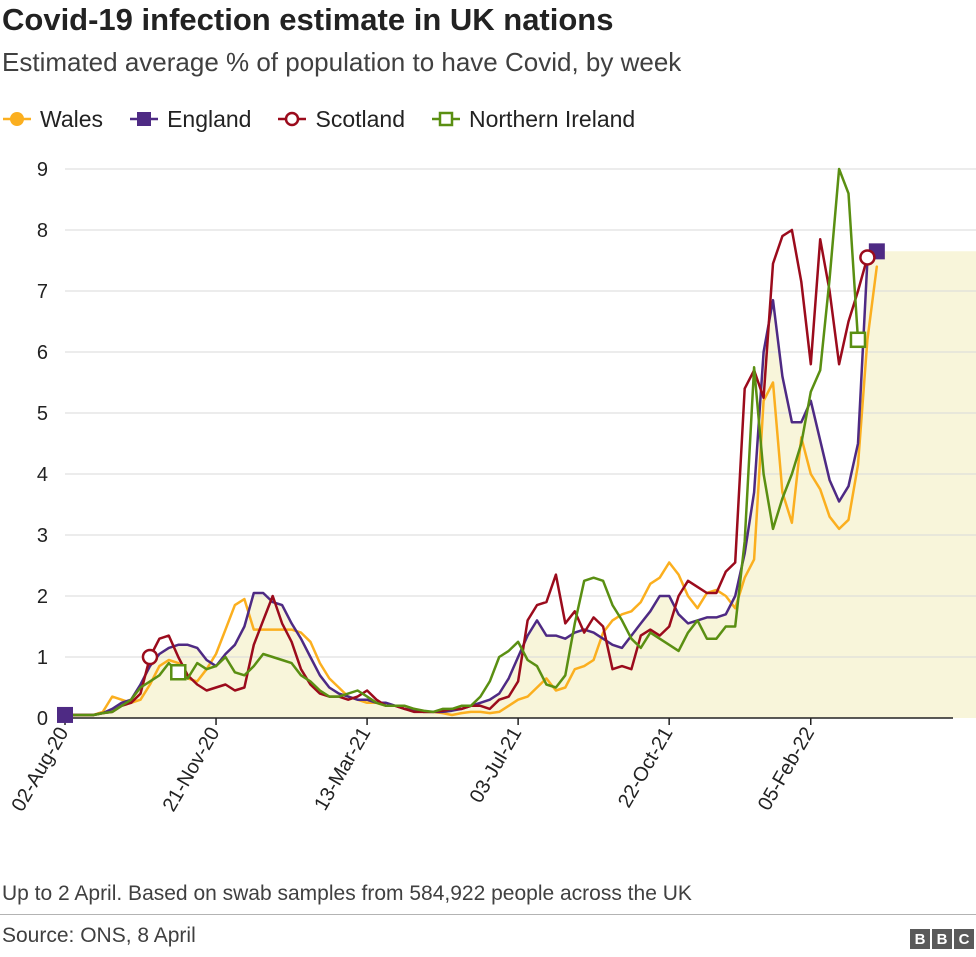  Describe the element at coordinates (552, 118) in the screenshot. I see `legend-label: Northern Ireland` at that location.